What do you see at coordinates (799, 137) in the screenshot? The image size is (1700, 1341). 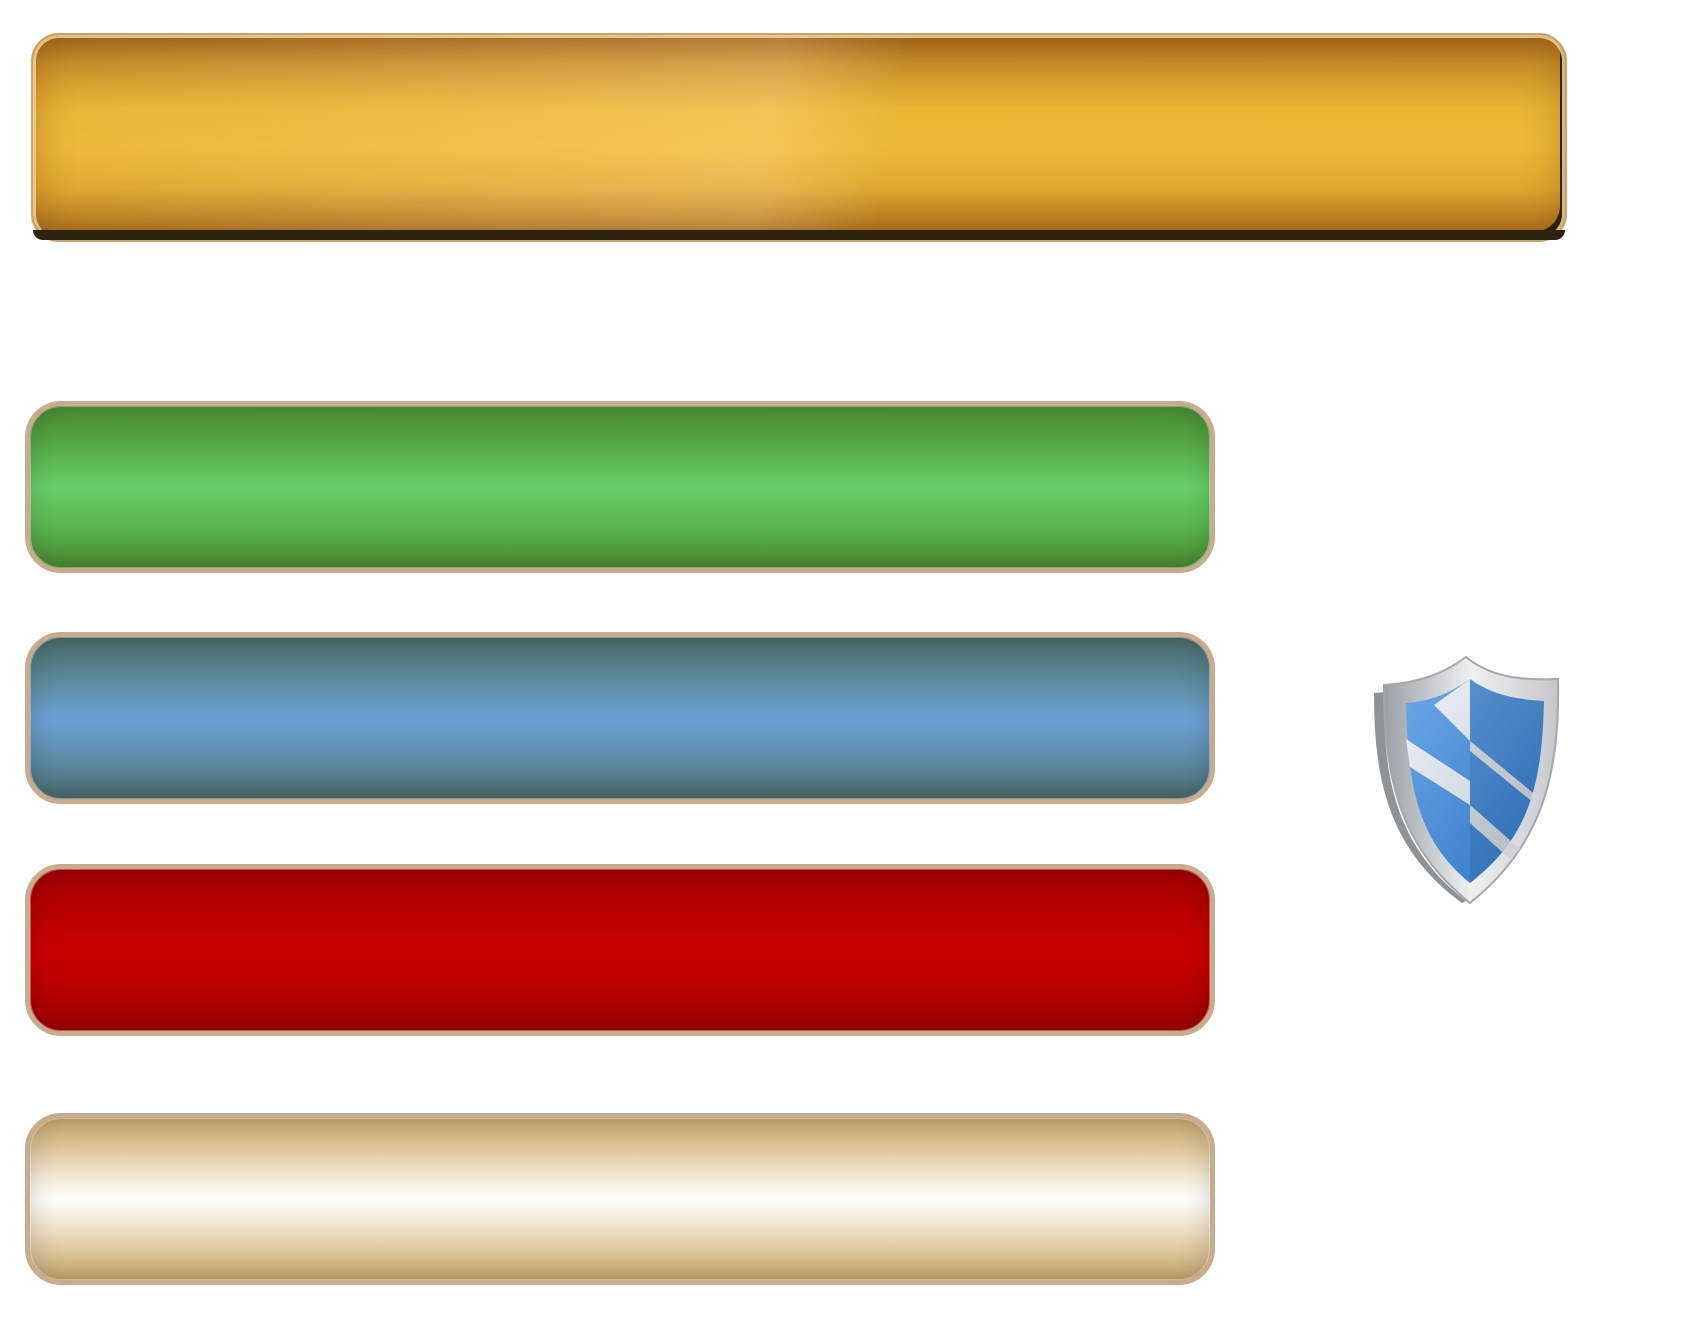 I see `gold-bar-button` at bounding box center [799, 137].